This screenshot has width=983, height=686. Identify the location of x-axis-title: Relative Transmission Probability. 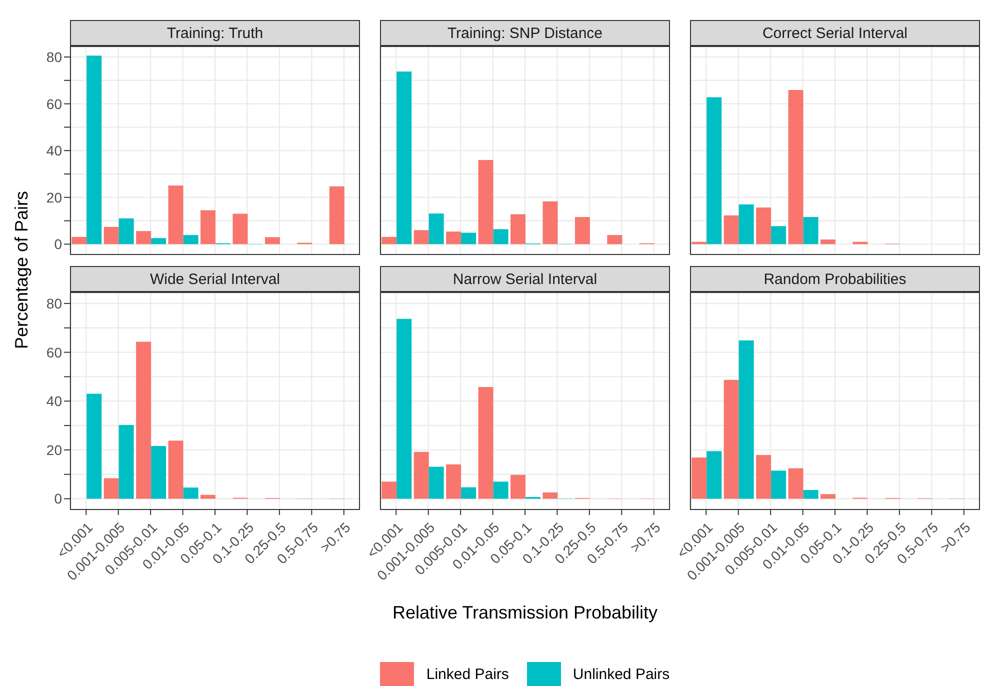
(525, 613).